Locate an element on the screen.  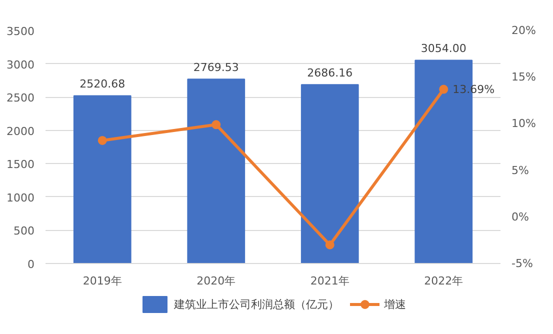
y-tick-label: 1500 is located at coordinates (20, 165).